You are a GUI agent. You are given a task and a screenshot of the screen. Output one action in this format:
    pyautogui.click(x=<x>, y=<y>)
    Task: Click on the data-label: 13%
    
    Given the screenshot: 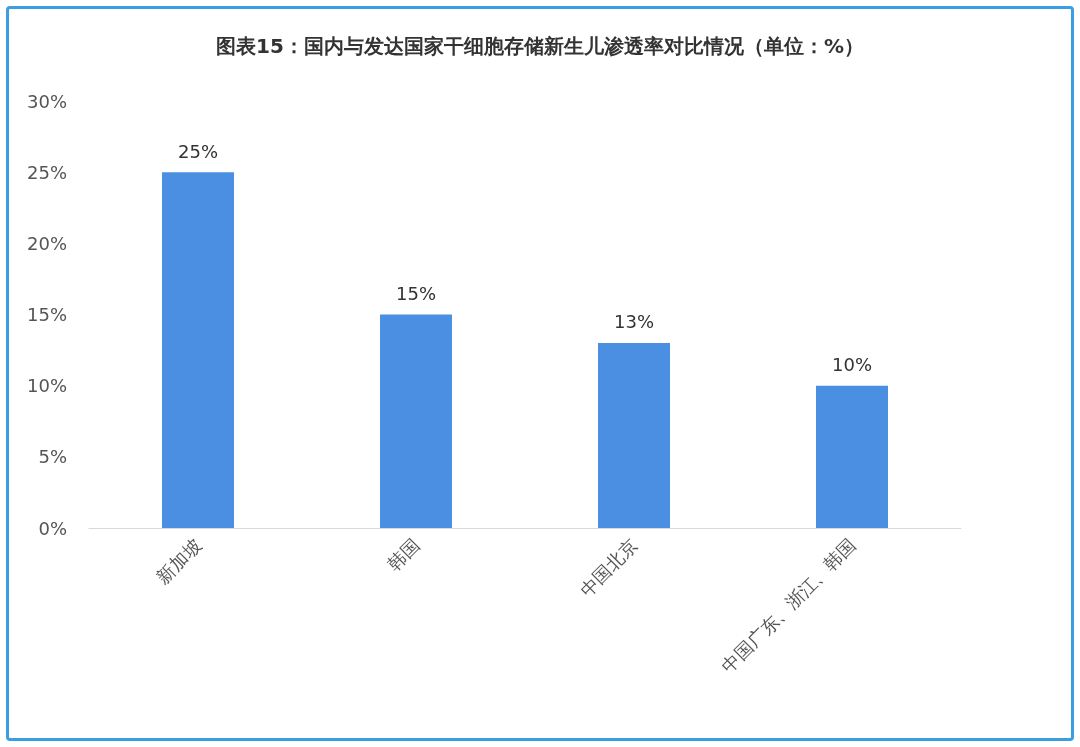 What is the action you would take?
    pyautogui.click(x=634, y=322)
    